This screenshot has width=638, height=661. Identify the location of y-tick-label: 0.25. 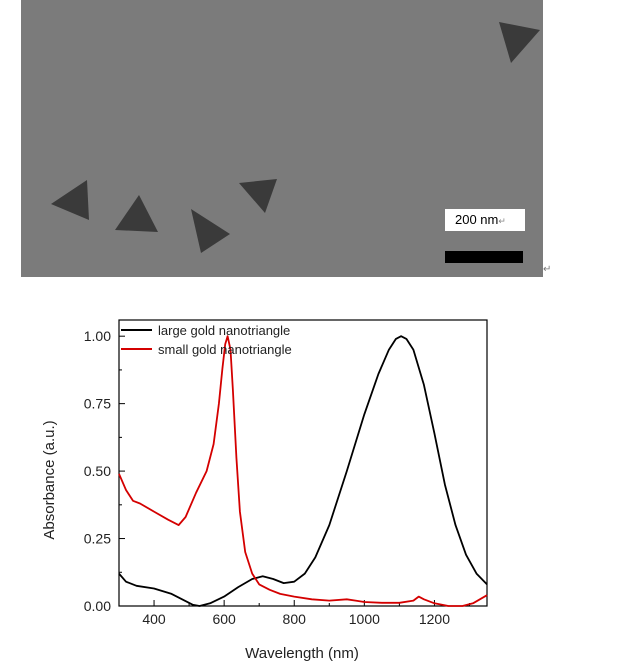
(97, 539).